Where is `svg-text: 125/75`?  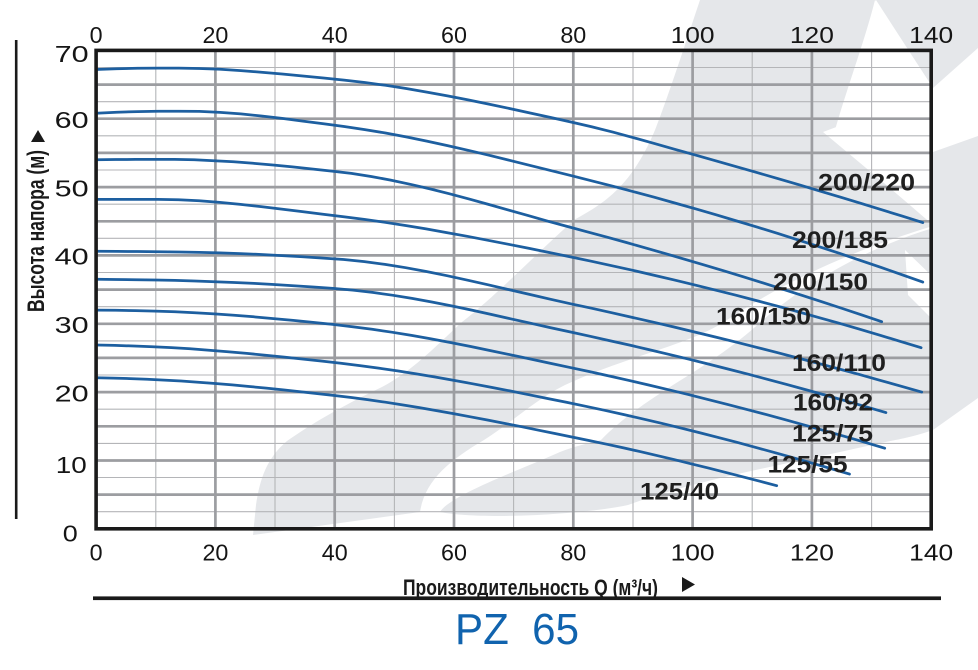 svg-text: 125/75 is located at coordinates (832, 434).